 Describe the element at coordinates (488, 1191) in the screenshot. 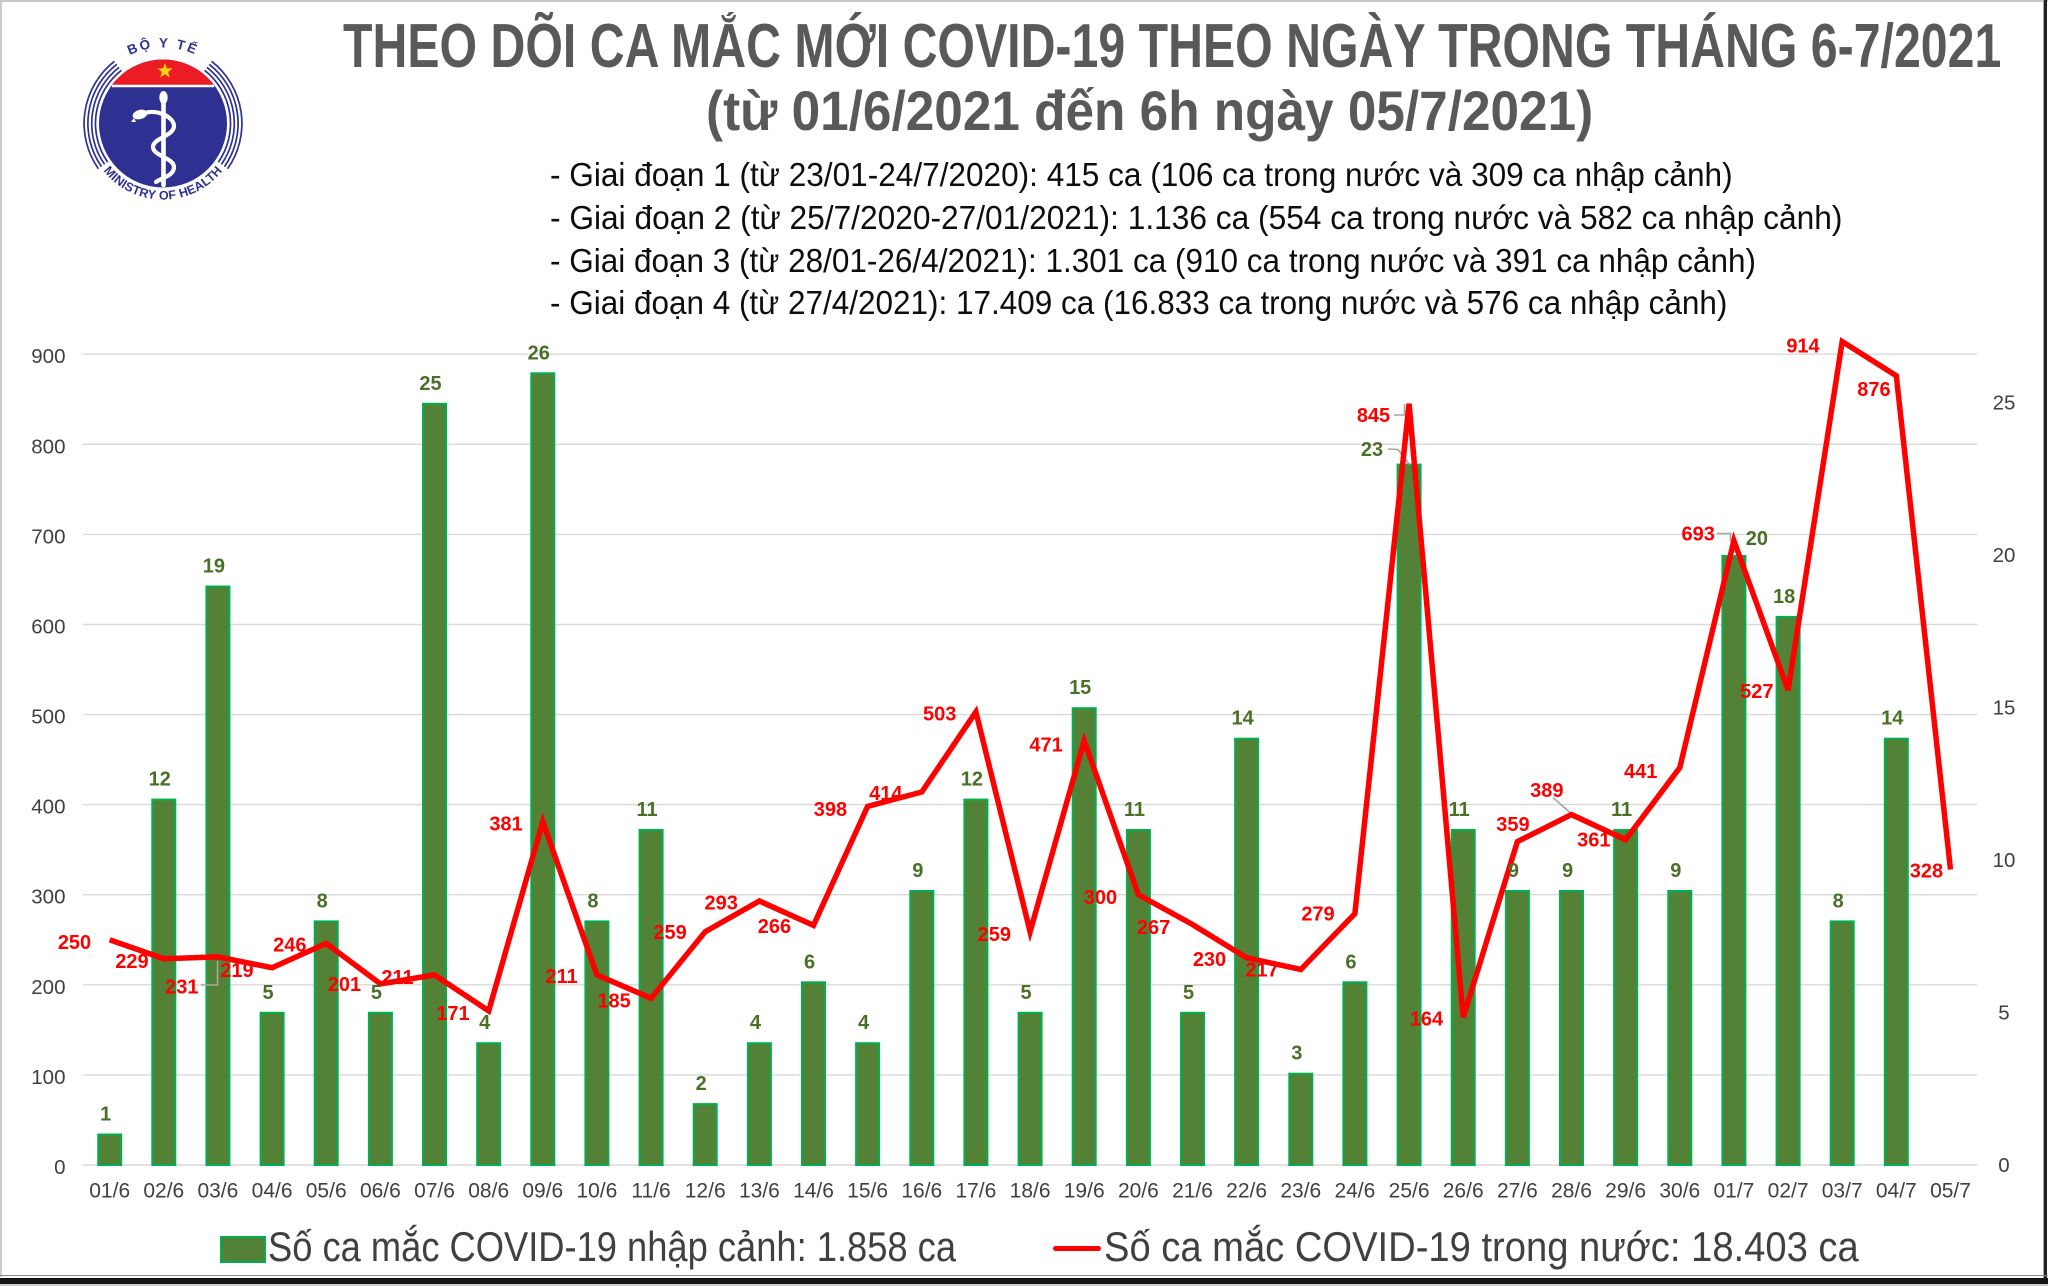

I see `svg-text: 08/6` at that location.